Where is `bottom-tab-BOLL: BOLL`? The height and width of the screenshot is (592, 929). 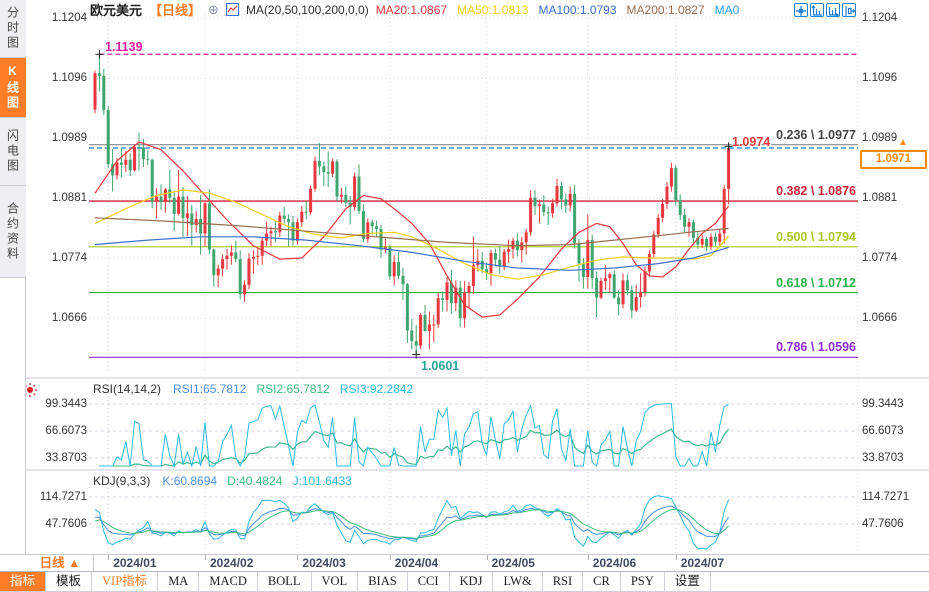
bottom-tab-BOLL: BOLL is located at coordinates (284, 582).